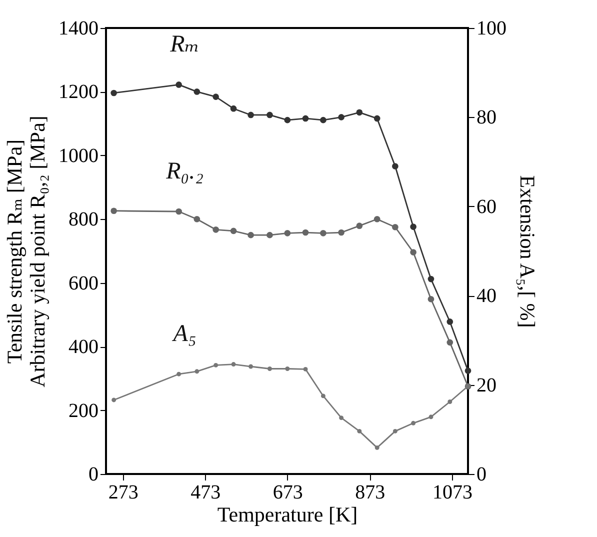  Describe the element at coordinates (287, 514) in the screenshot. I see `x-axis-title: Temperature [K]` at that location.